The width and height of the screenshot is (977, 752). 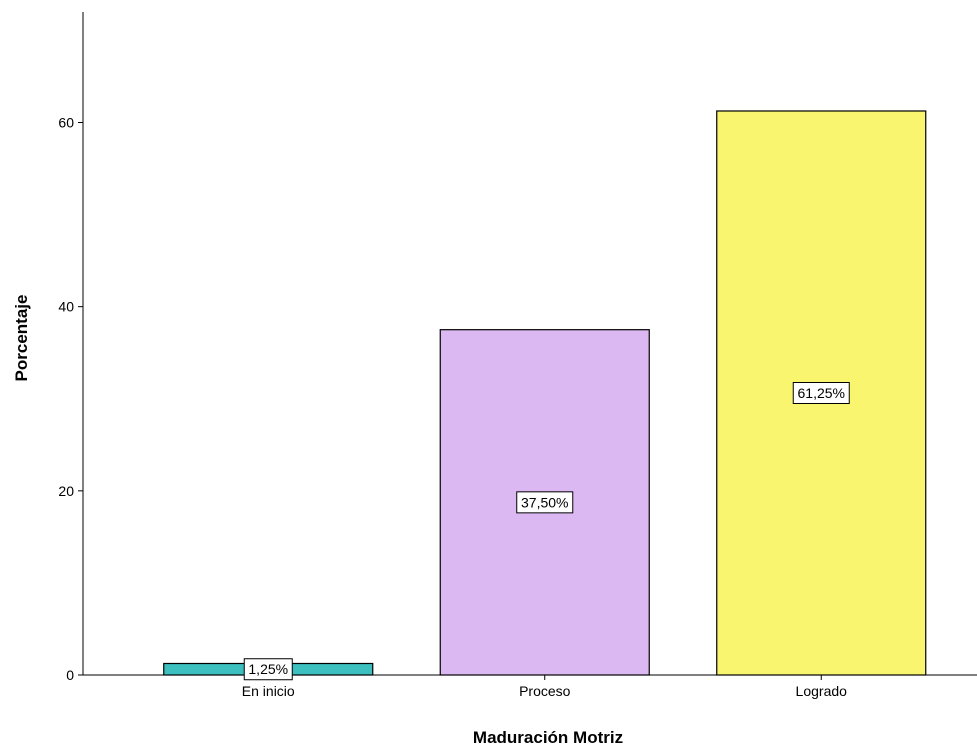 I want to click on data-label-text: 61,25%, so click(x=821, y=393).